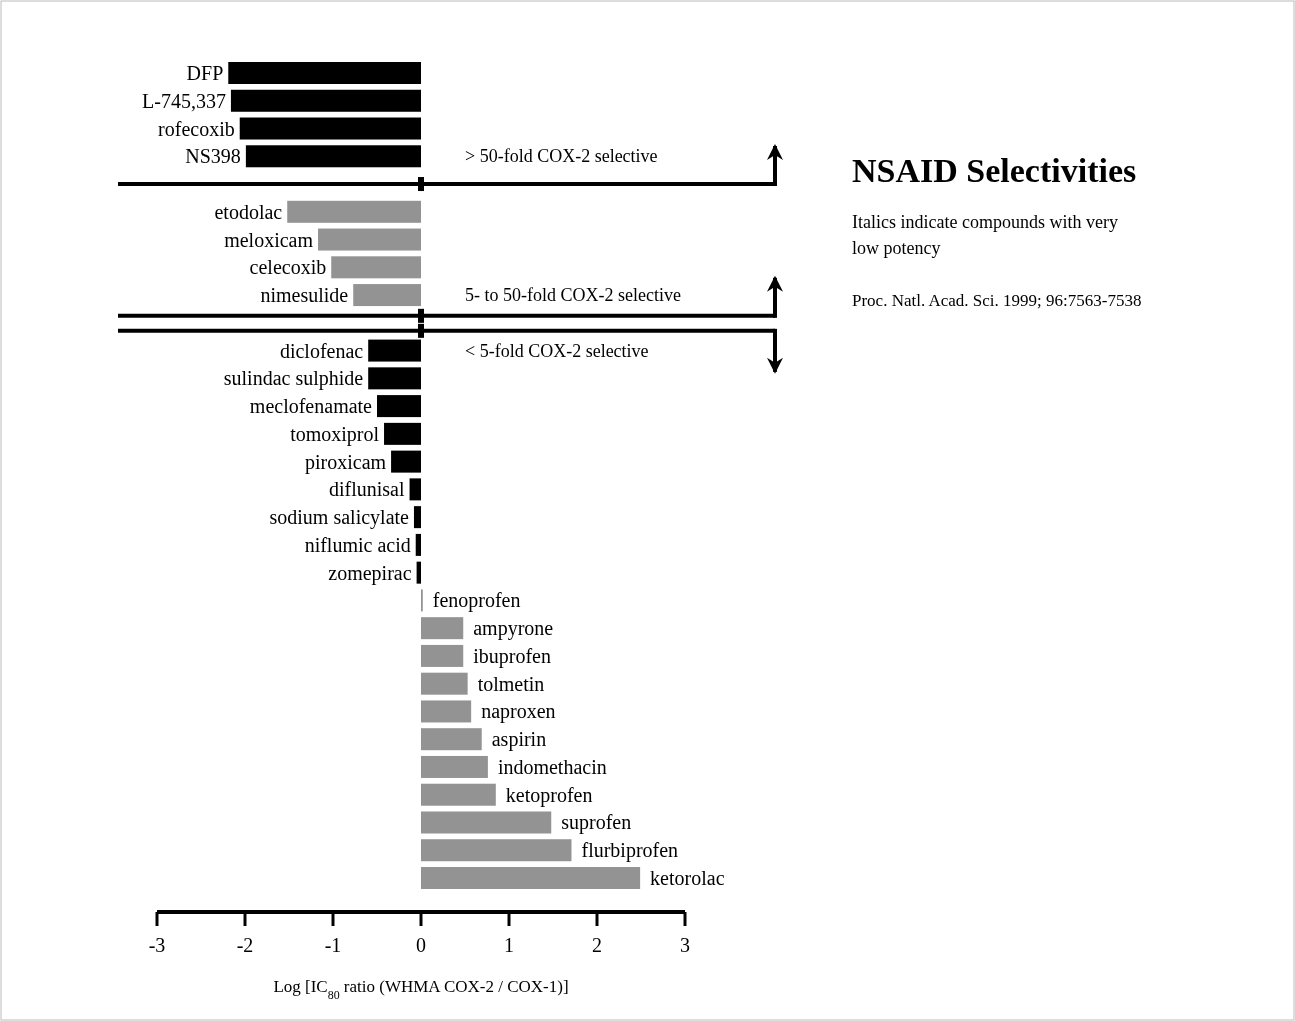 The image size is (1295, 1021). I want to click on text: Proc. Natl. Acad. Sci. 1999; 96:7563-7538, so click(997, 300).